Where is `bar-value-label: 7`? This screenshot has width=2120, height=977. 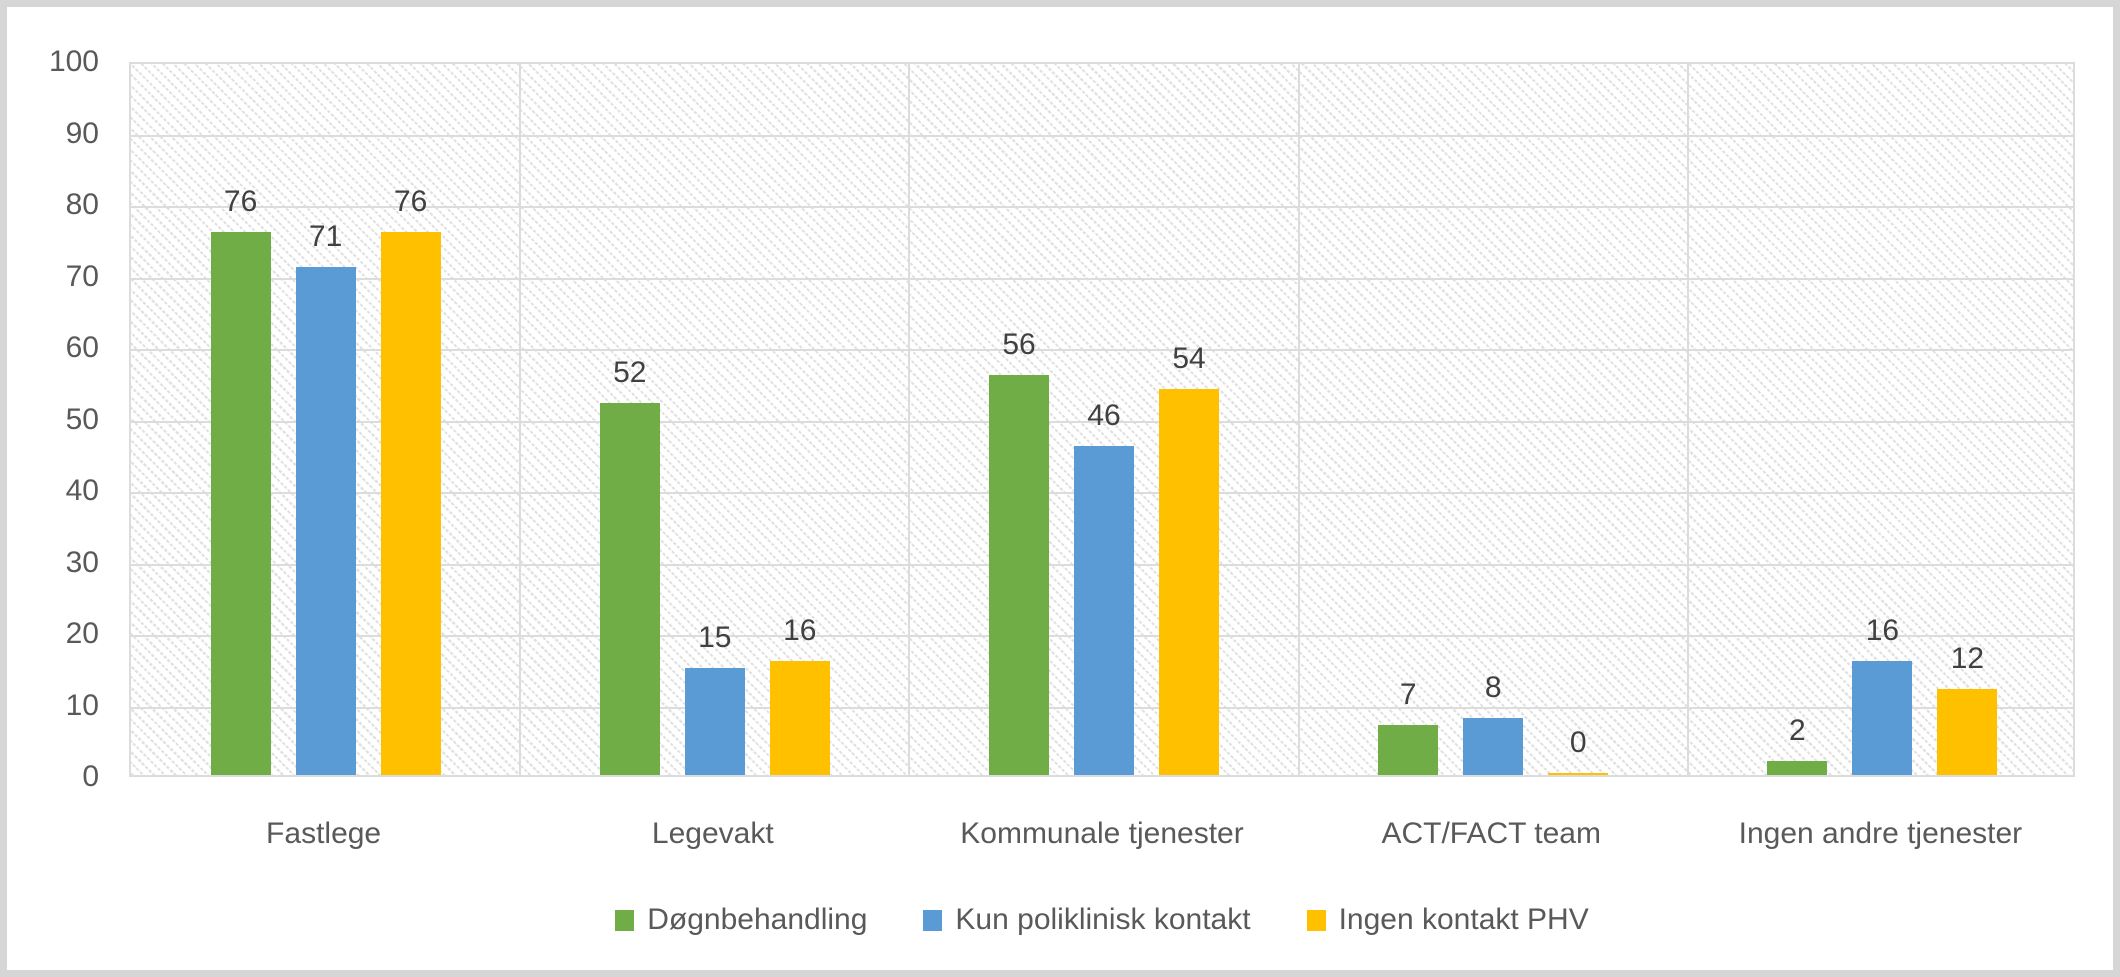
bar-value-label: 7 is located at coordinates (1408, 694).